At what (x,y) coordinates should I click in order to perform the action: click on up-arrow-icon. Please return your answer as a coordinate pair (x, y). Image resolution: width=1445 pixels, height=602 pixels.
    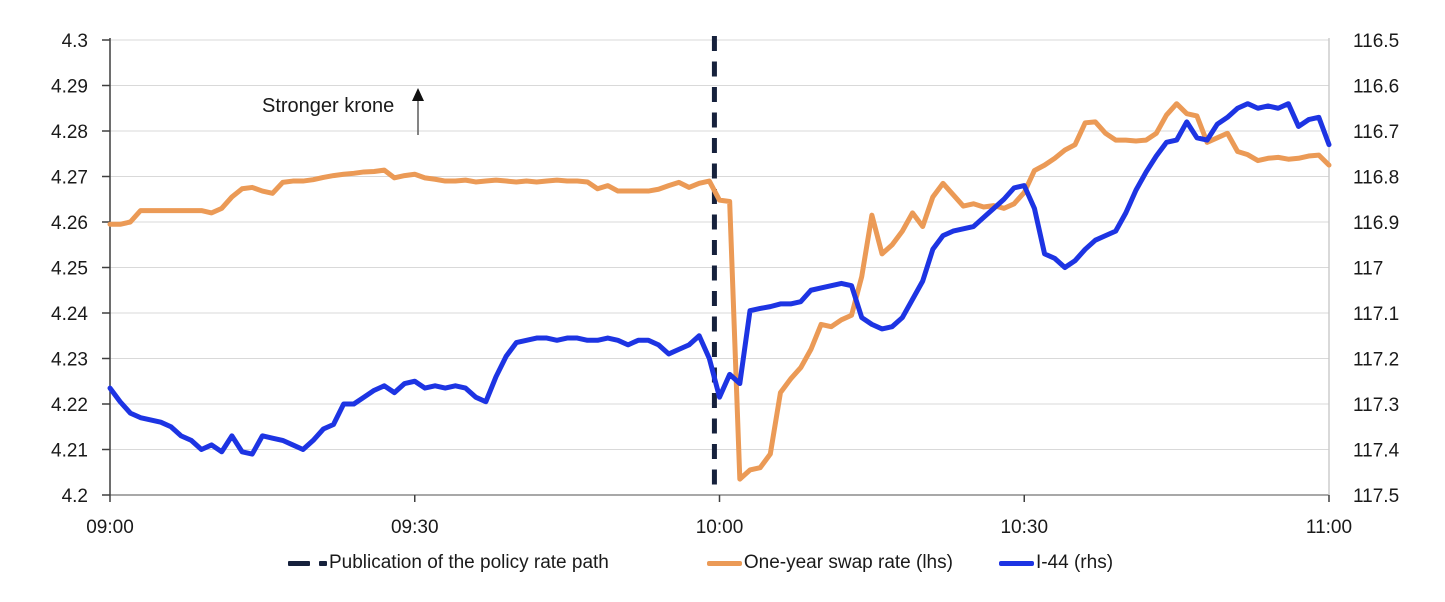
    Looking at the image, I should click on (418, 111).